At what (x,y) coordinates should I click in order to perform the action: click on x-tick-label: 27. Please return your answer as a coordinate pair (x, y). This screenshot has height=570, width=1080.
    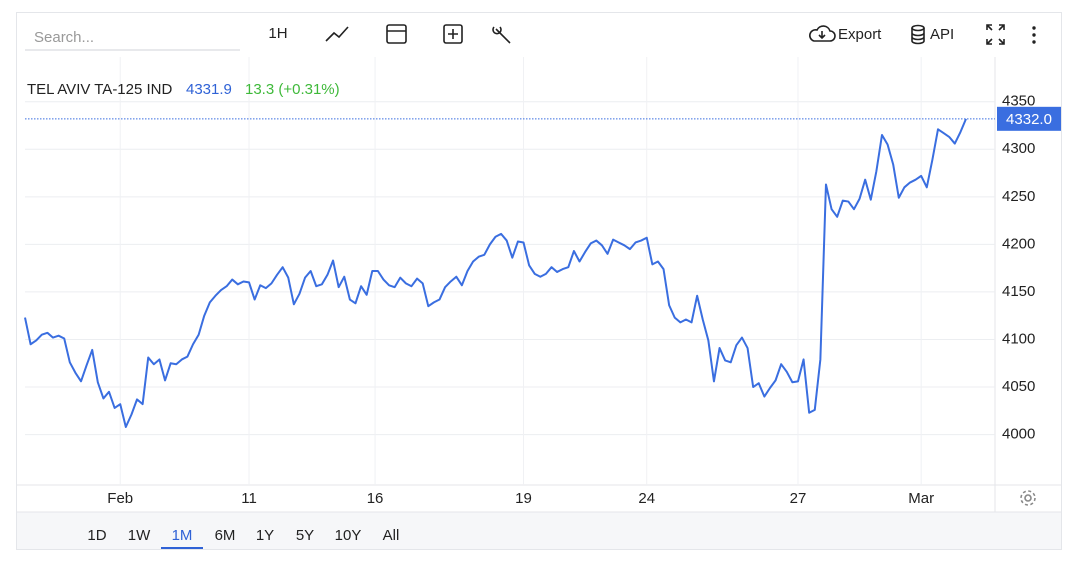
    Looking at the image, I should click on (798, 498).